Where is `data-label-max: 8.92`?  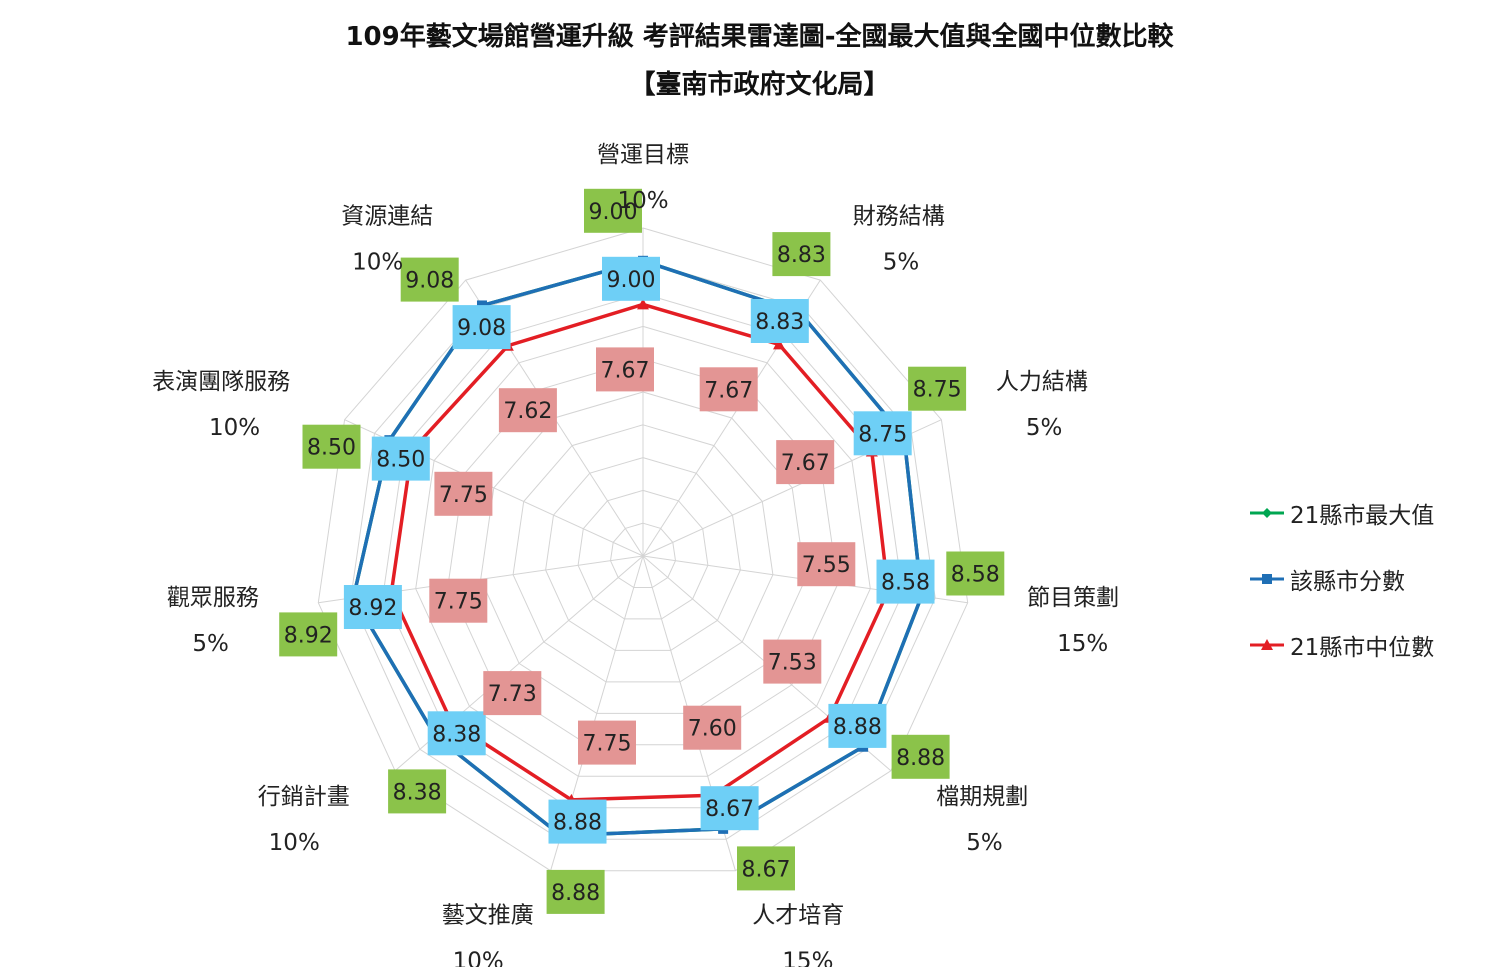
data-label-max: 8.92 is located at coordinates (308, 635).